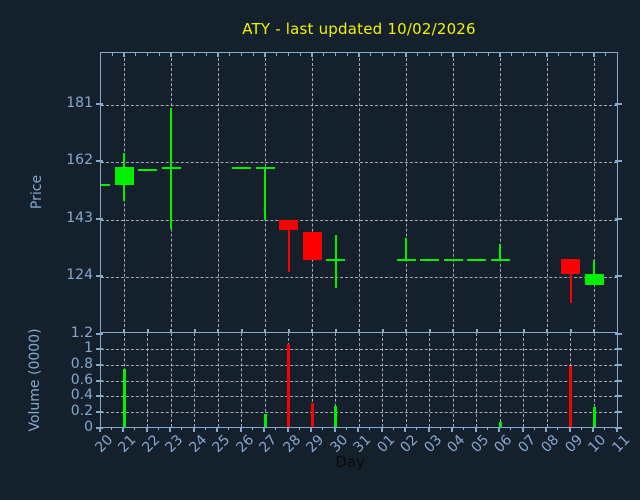  I want to click on x-axis-label: Day, so click(350, 462).